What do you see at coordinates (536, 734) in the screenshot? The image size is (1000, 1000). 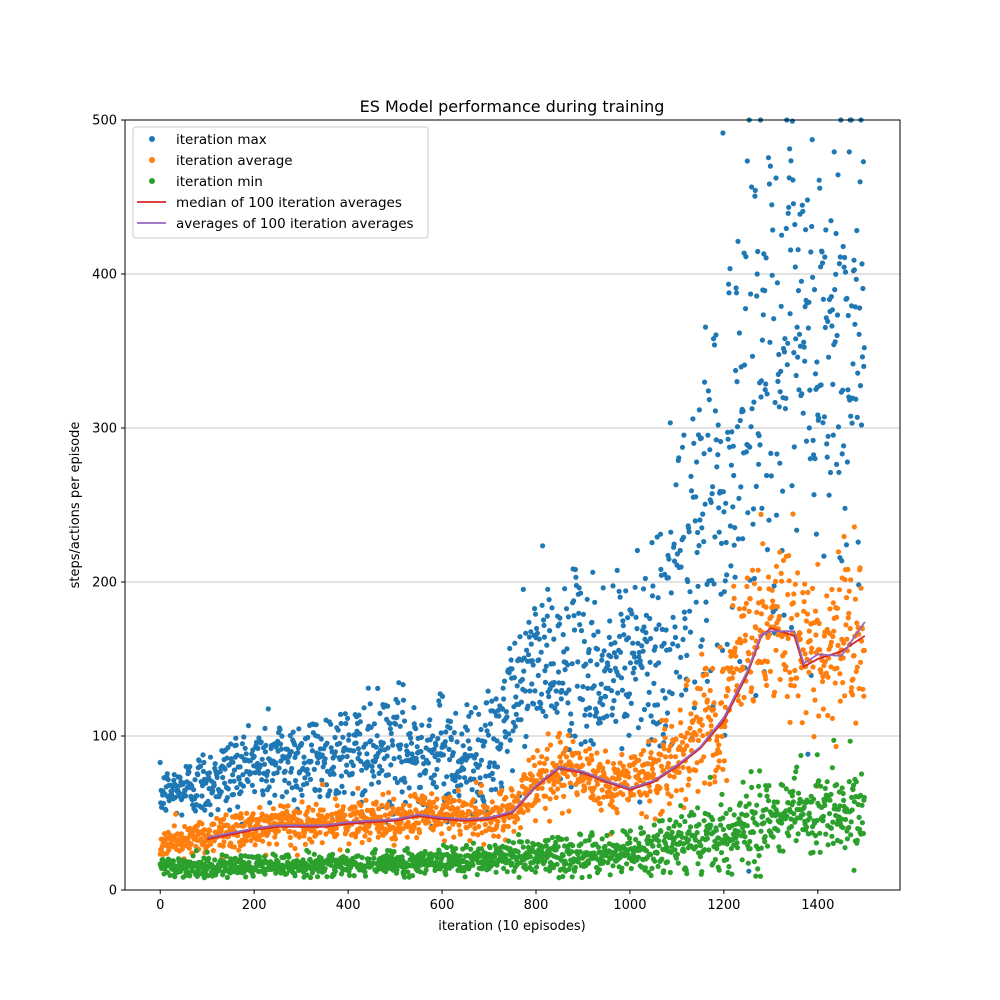 I see `median-of-100-iteration-averages-line` at bounding box center [536, 734].